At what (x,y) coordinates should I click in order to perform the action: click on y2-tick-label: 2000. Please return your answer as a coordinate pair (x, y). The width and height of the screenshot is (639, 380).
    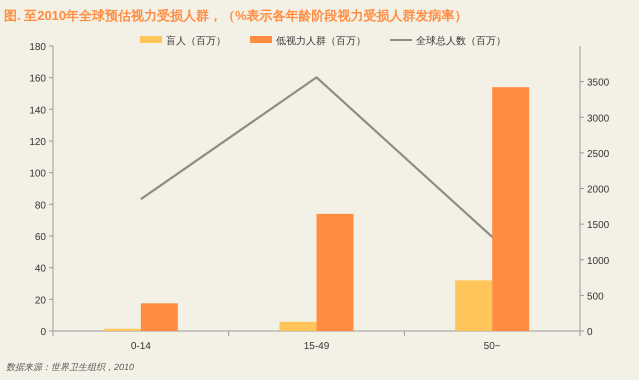
    Looking at the image, I should click on (598, 190).